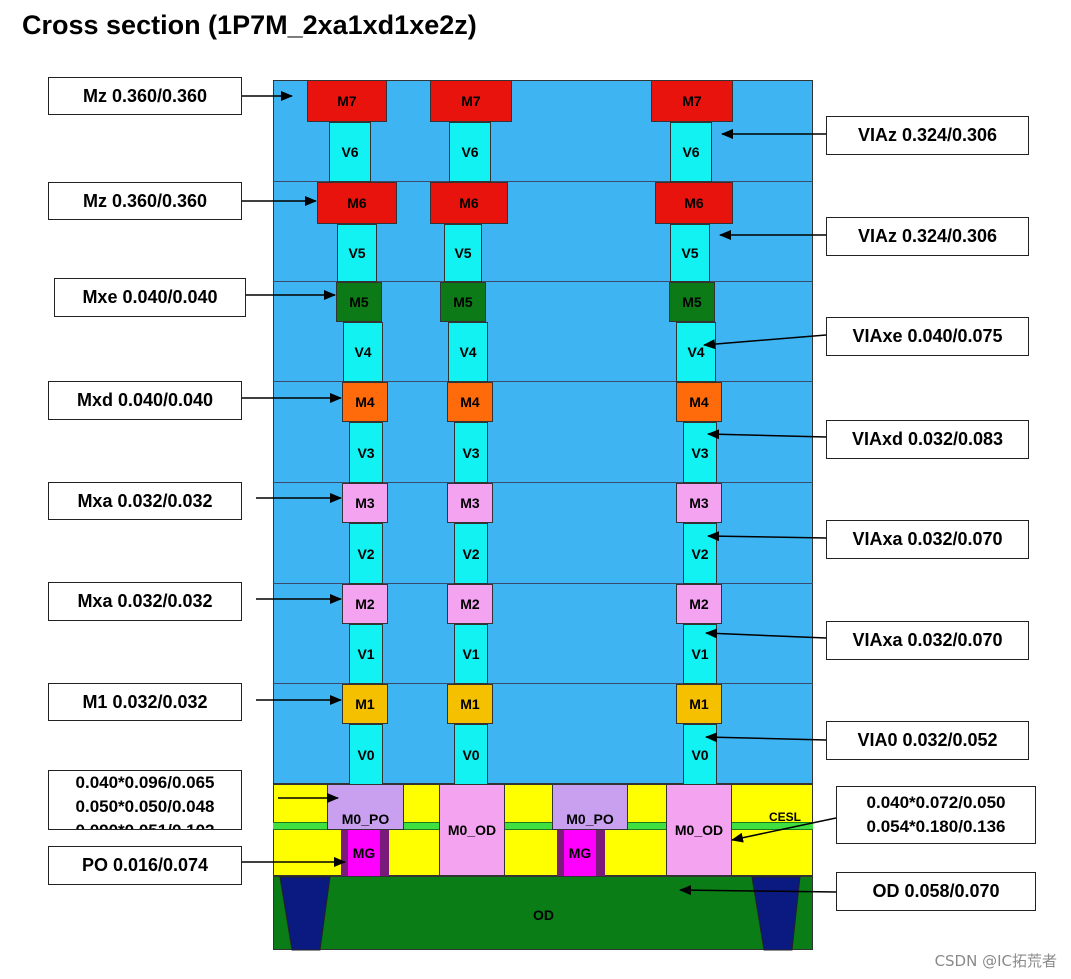 The width and height of the screenshot is (1071, 979). What do you see at coordinates (145, 806) in the screenshot?
I see `label-m0-po-line: 0.050*0.050/0.048` at bounding box center [145, 806].